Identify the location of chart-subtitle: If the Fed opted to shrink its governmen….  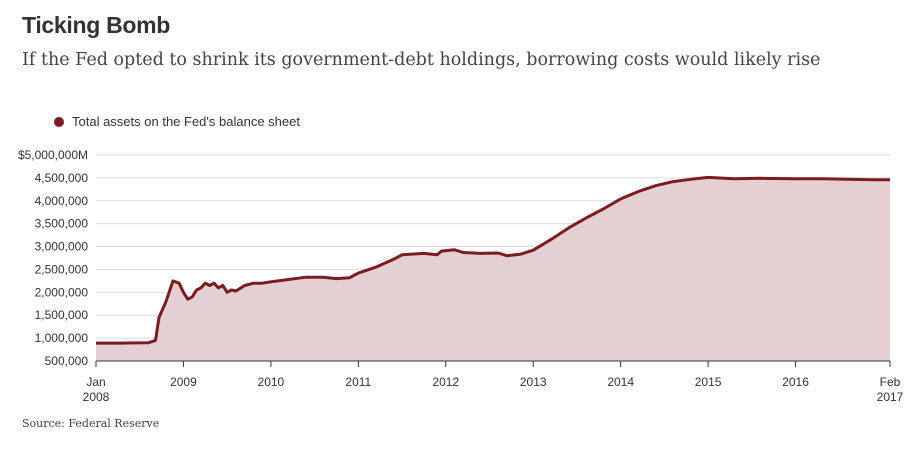
(421, 60).